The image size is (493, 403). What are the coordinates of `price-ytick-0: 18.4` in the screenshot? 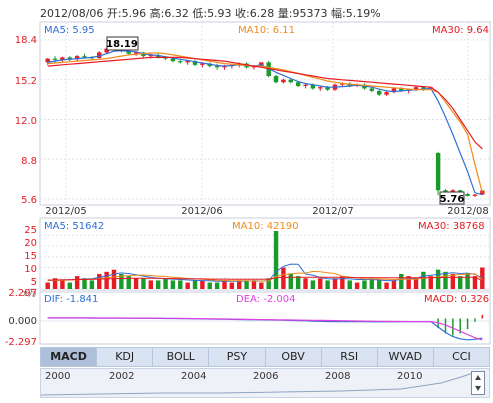 It's located at (26, 40).